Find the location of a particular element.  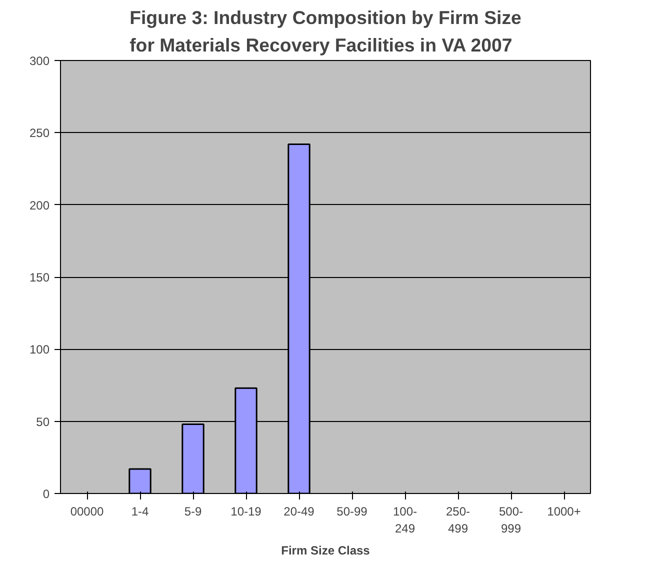

x-tick-label: 10-19 is located at coordinates (246, 511).